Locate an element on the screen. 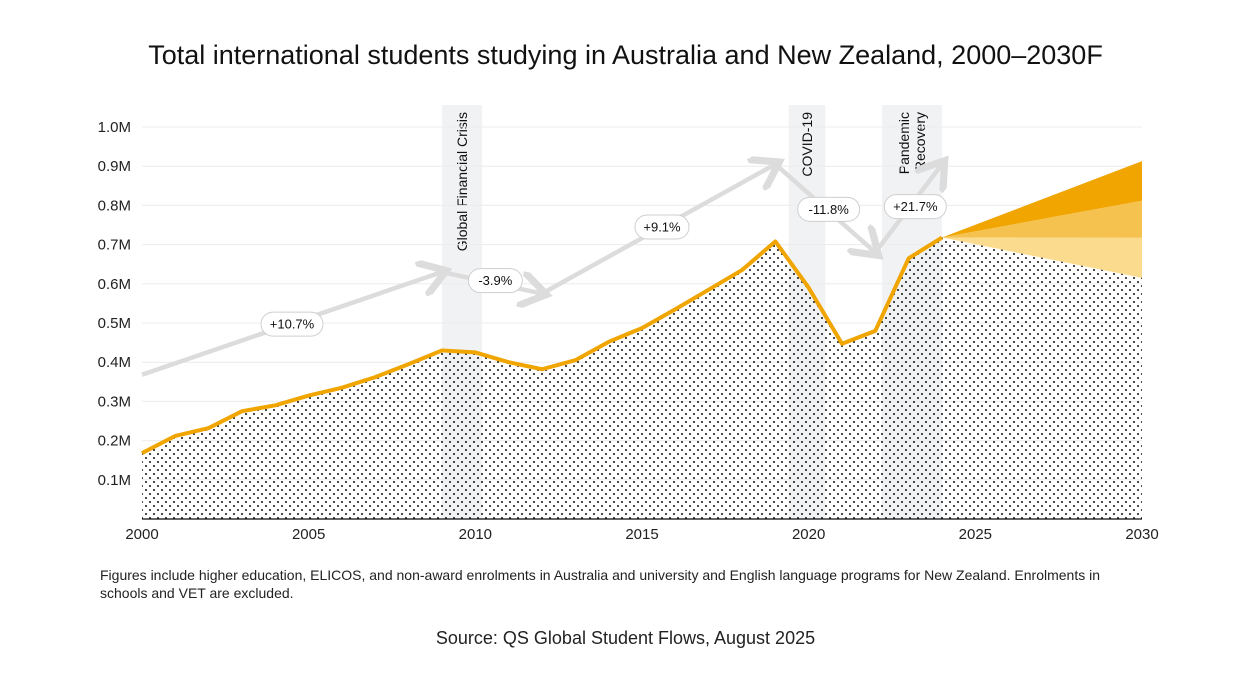  x-tick-label: 2020 is located at coordinates (808, 534).